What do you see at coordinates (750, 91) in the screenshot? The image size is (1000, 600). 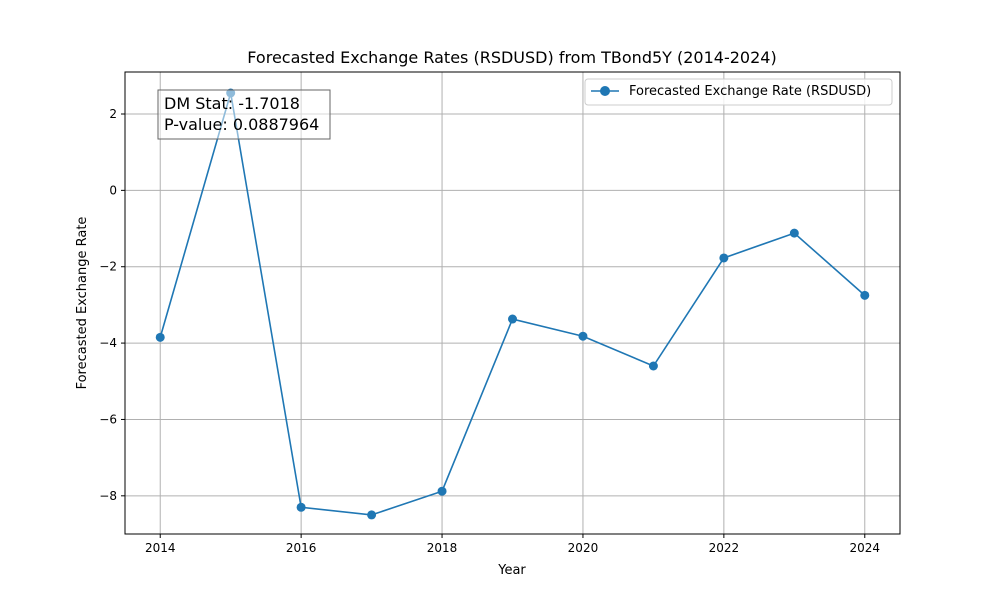 I see `legend-label: Forecasted Exchange Rate (RSDUSD)` at bounding box center [750, 91].